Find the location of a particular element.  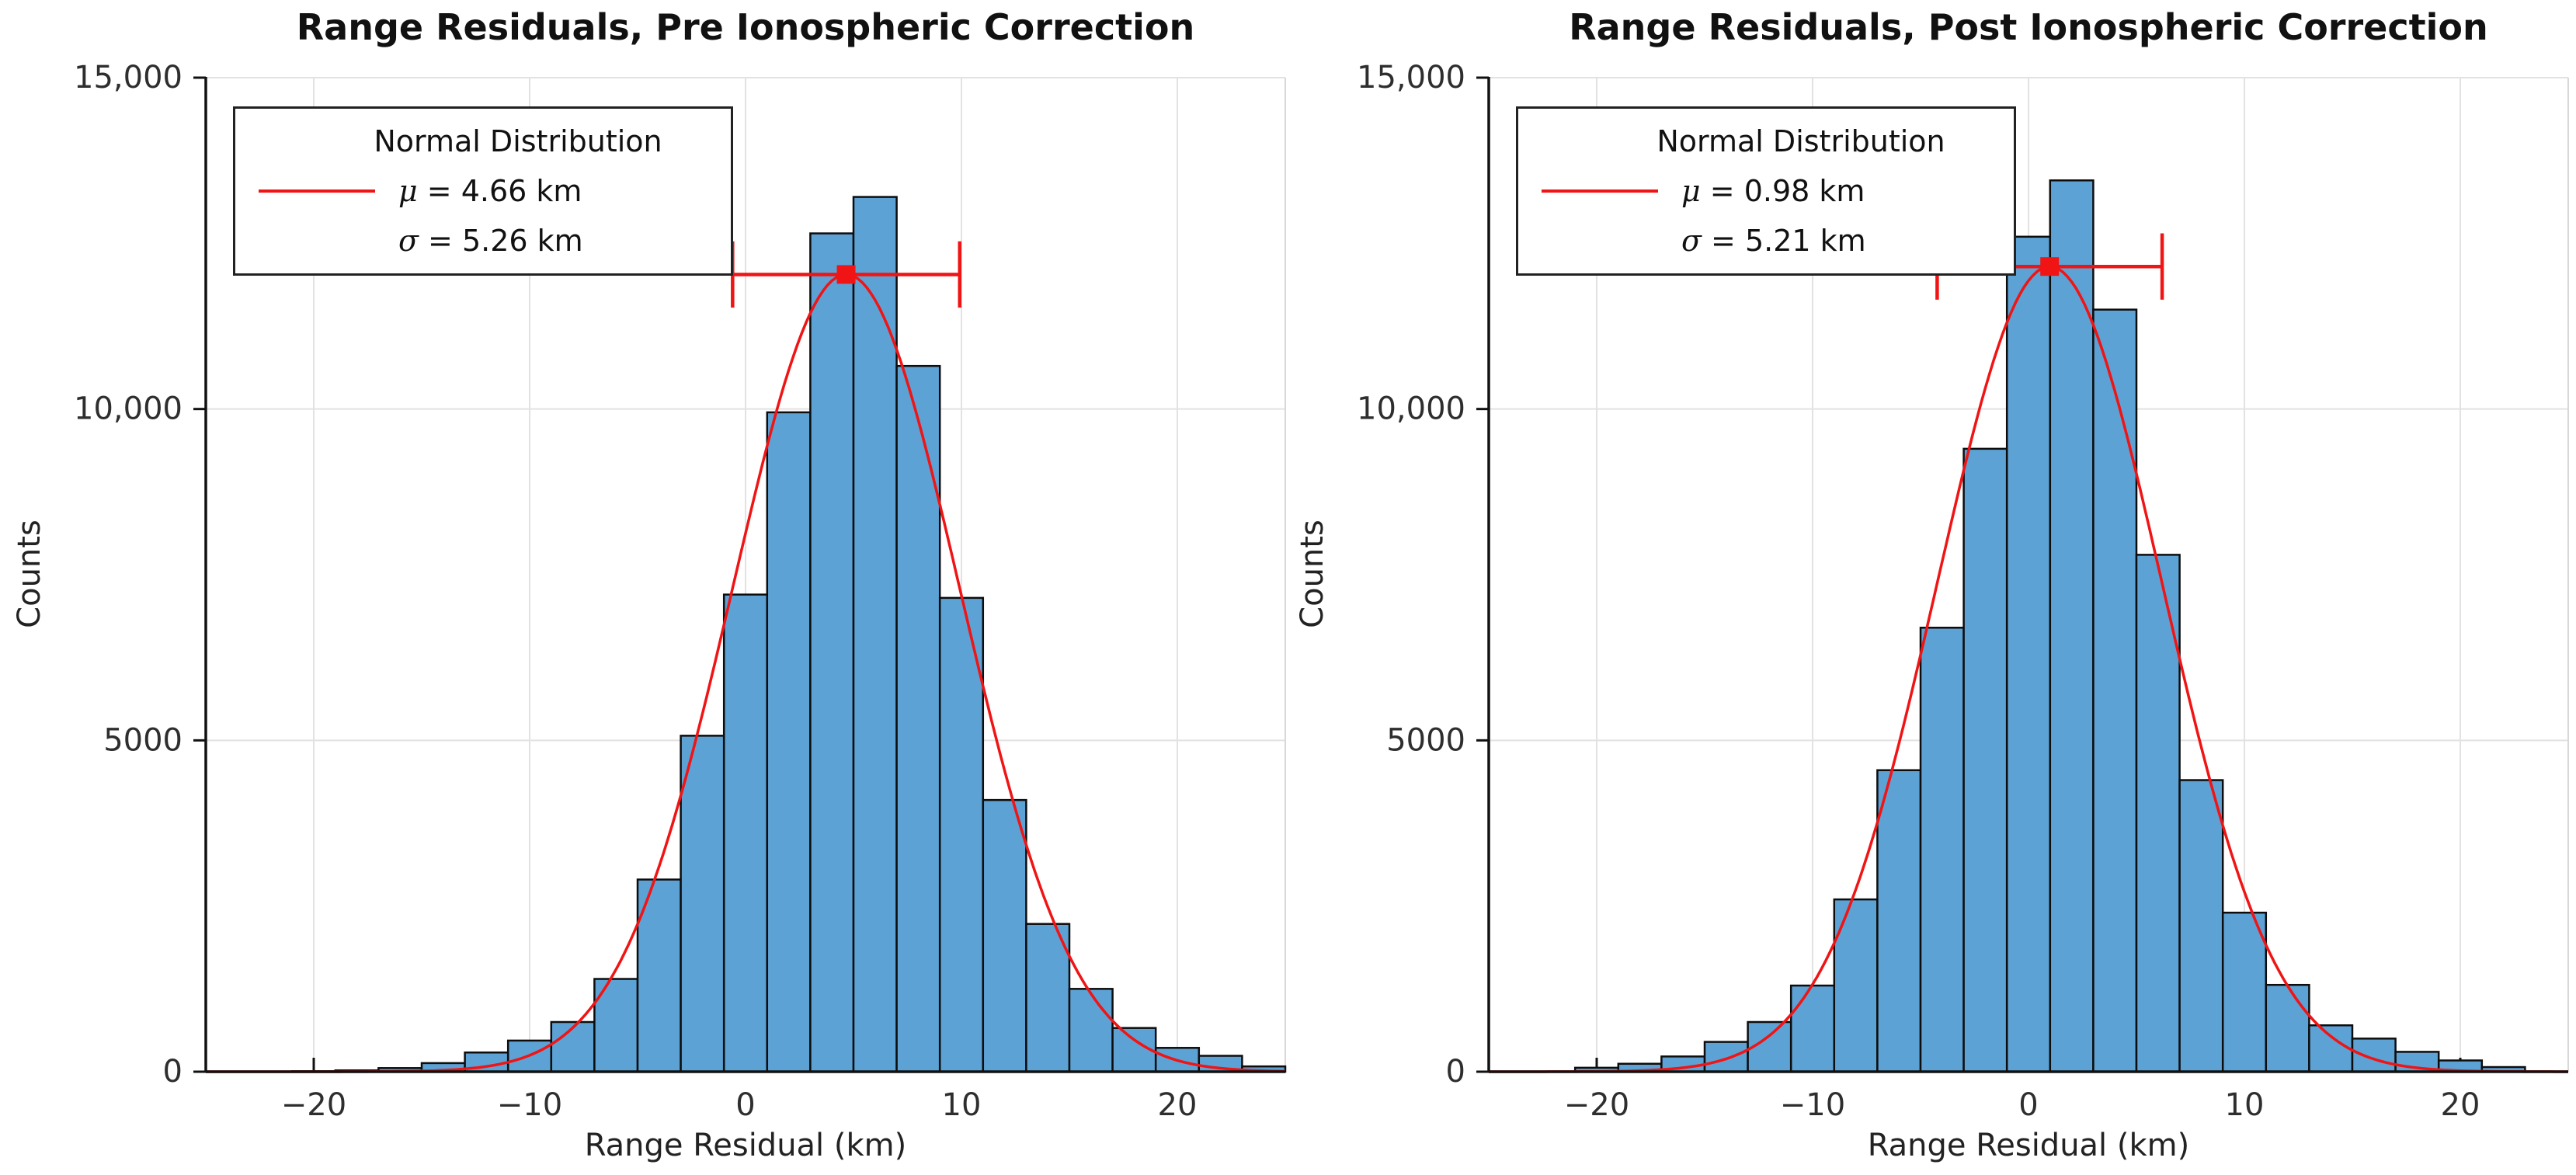

legend-mu-row: μ = 0.98 km is located at coordinates (1766, 191).